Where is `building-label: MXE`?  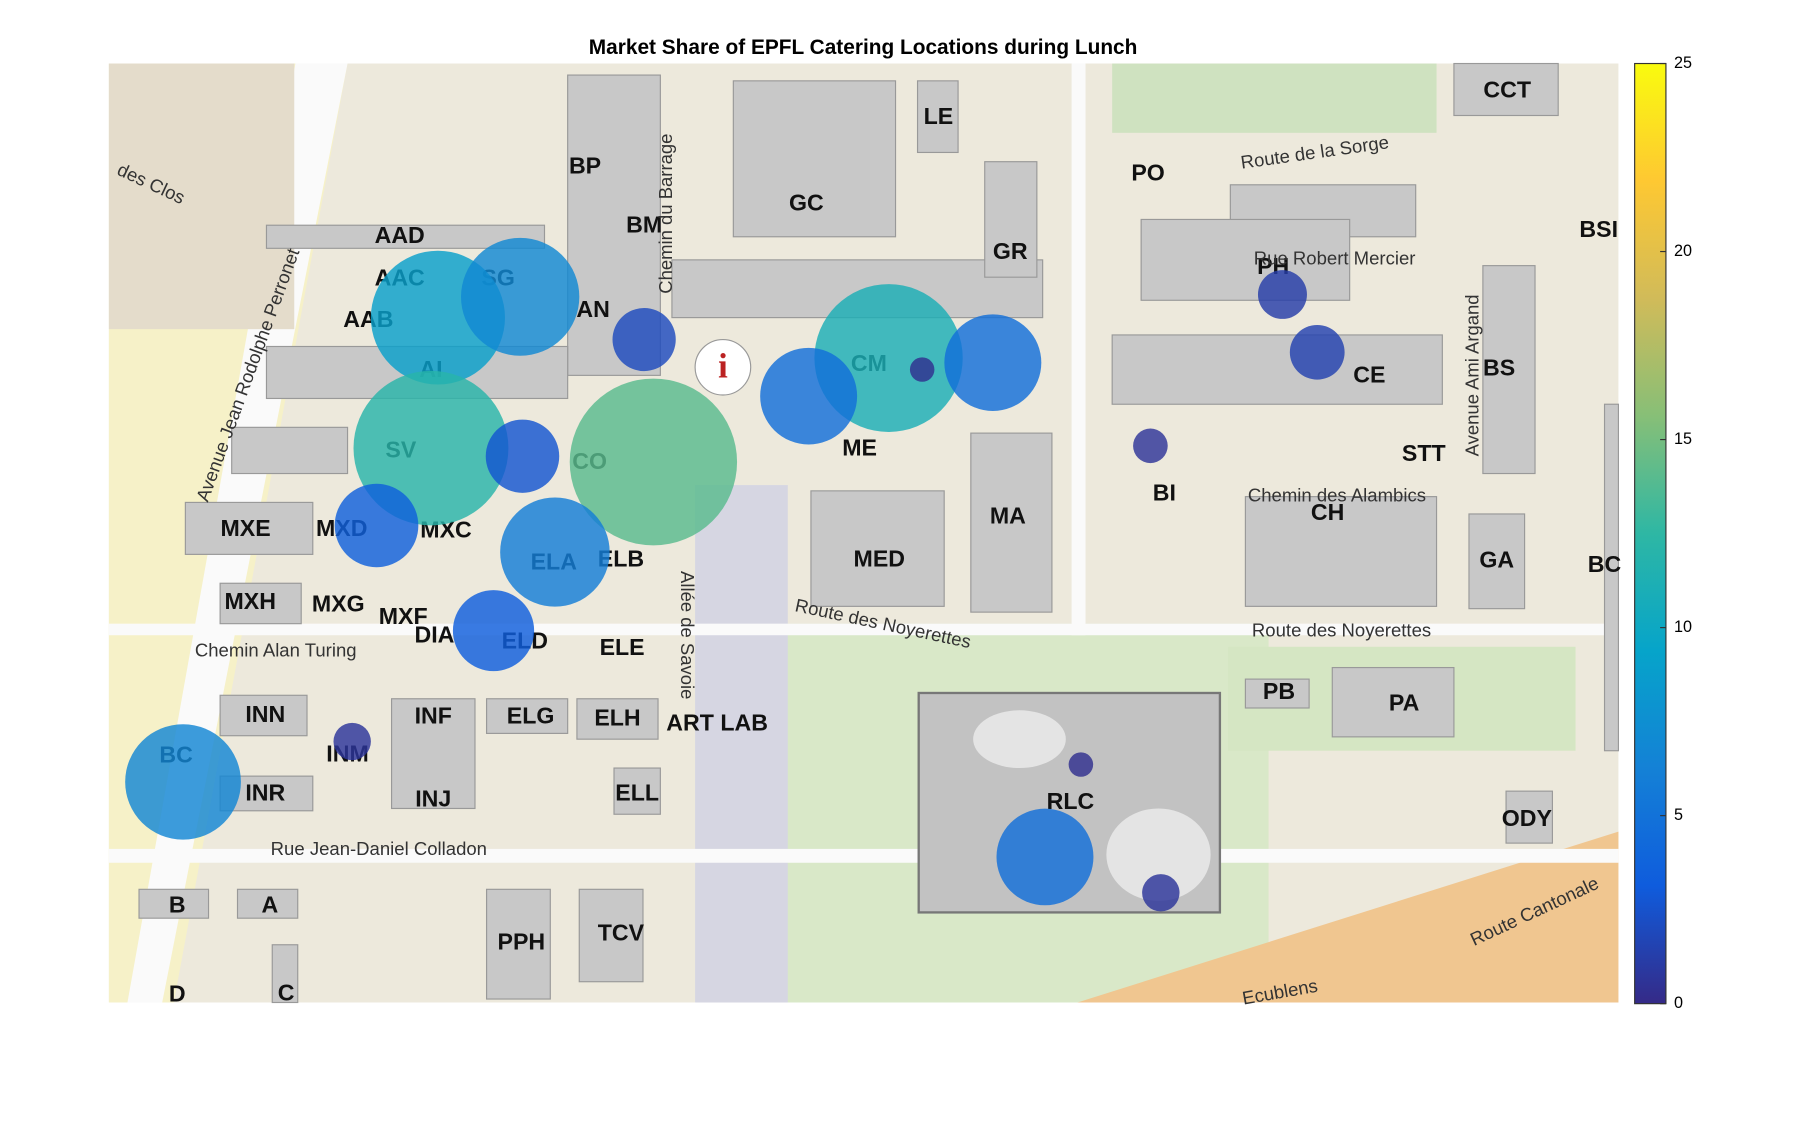
building-label: MXE is located at coordinates (246, 528).